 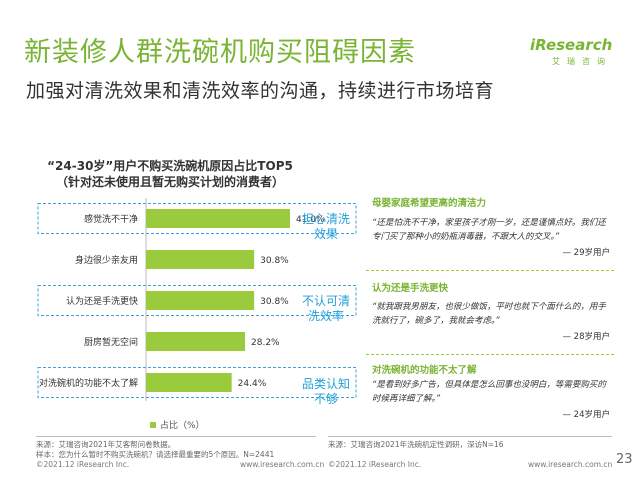 What do you see at coordinates (153, 424) in the screenshot?
I see `legend-swatch` at bounding box center [153, 424].